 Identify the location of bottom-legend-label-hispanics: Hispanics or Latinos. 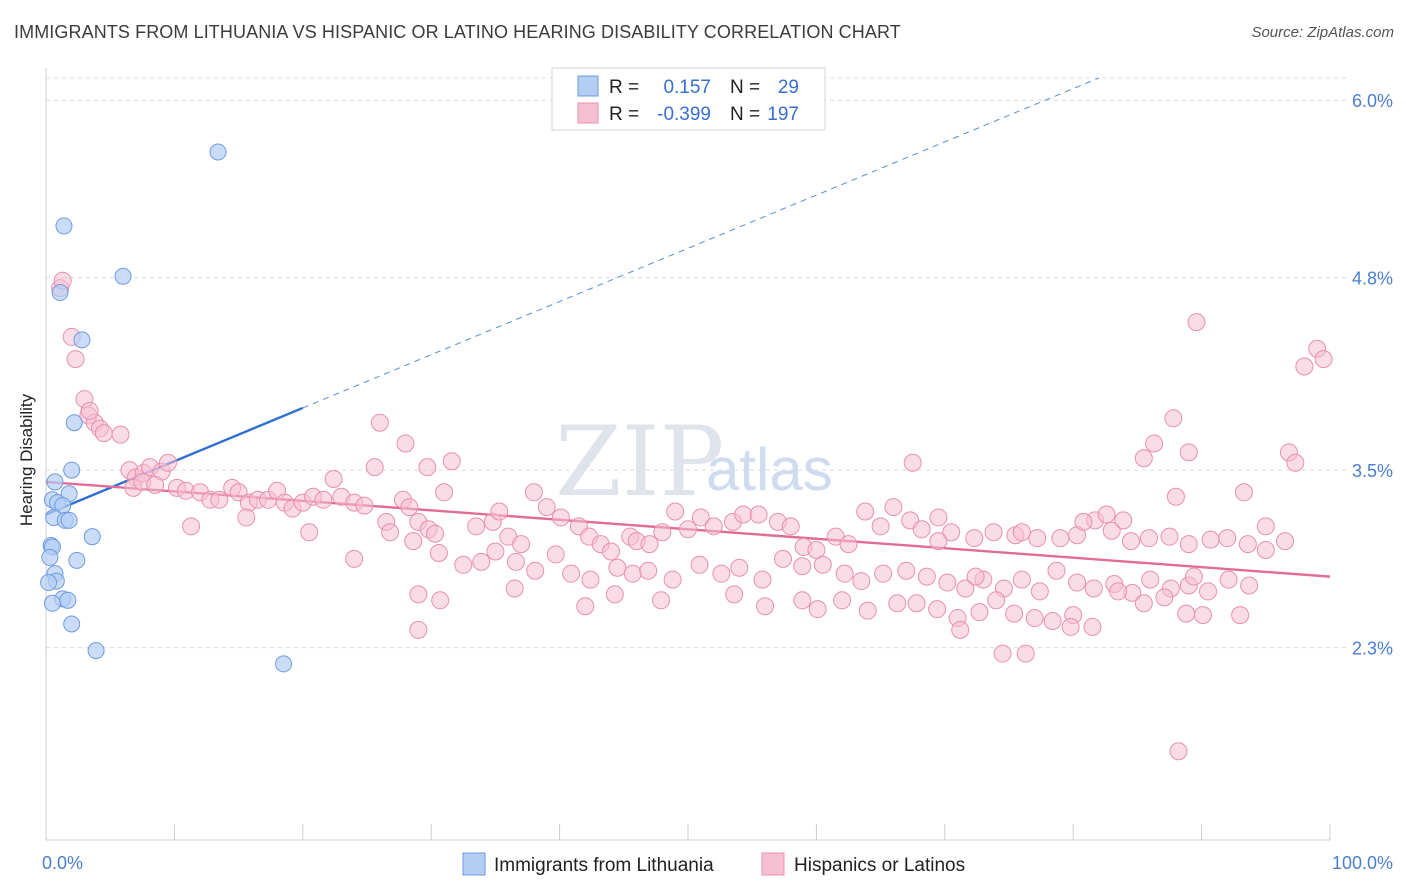
(879, 865).